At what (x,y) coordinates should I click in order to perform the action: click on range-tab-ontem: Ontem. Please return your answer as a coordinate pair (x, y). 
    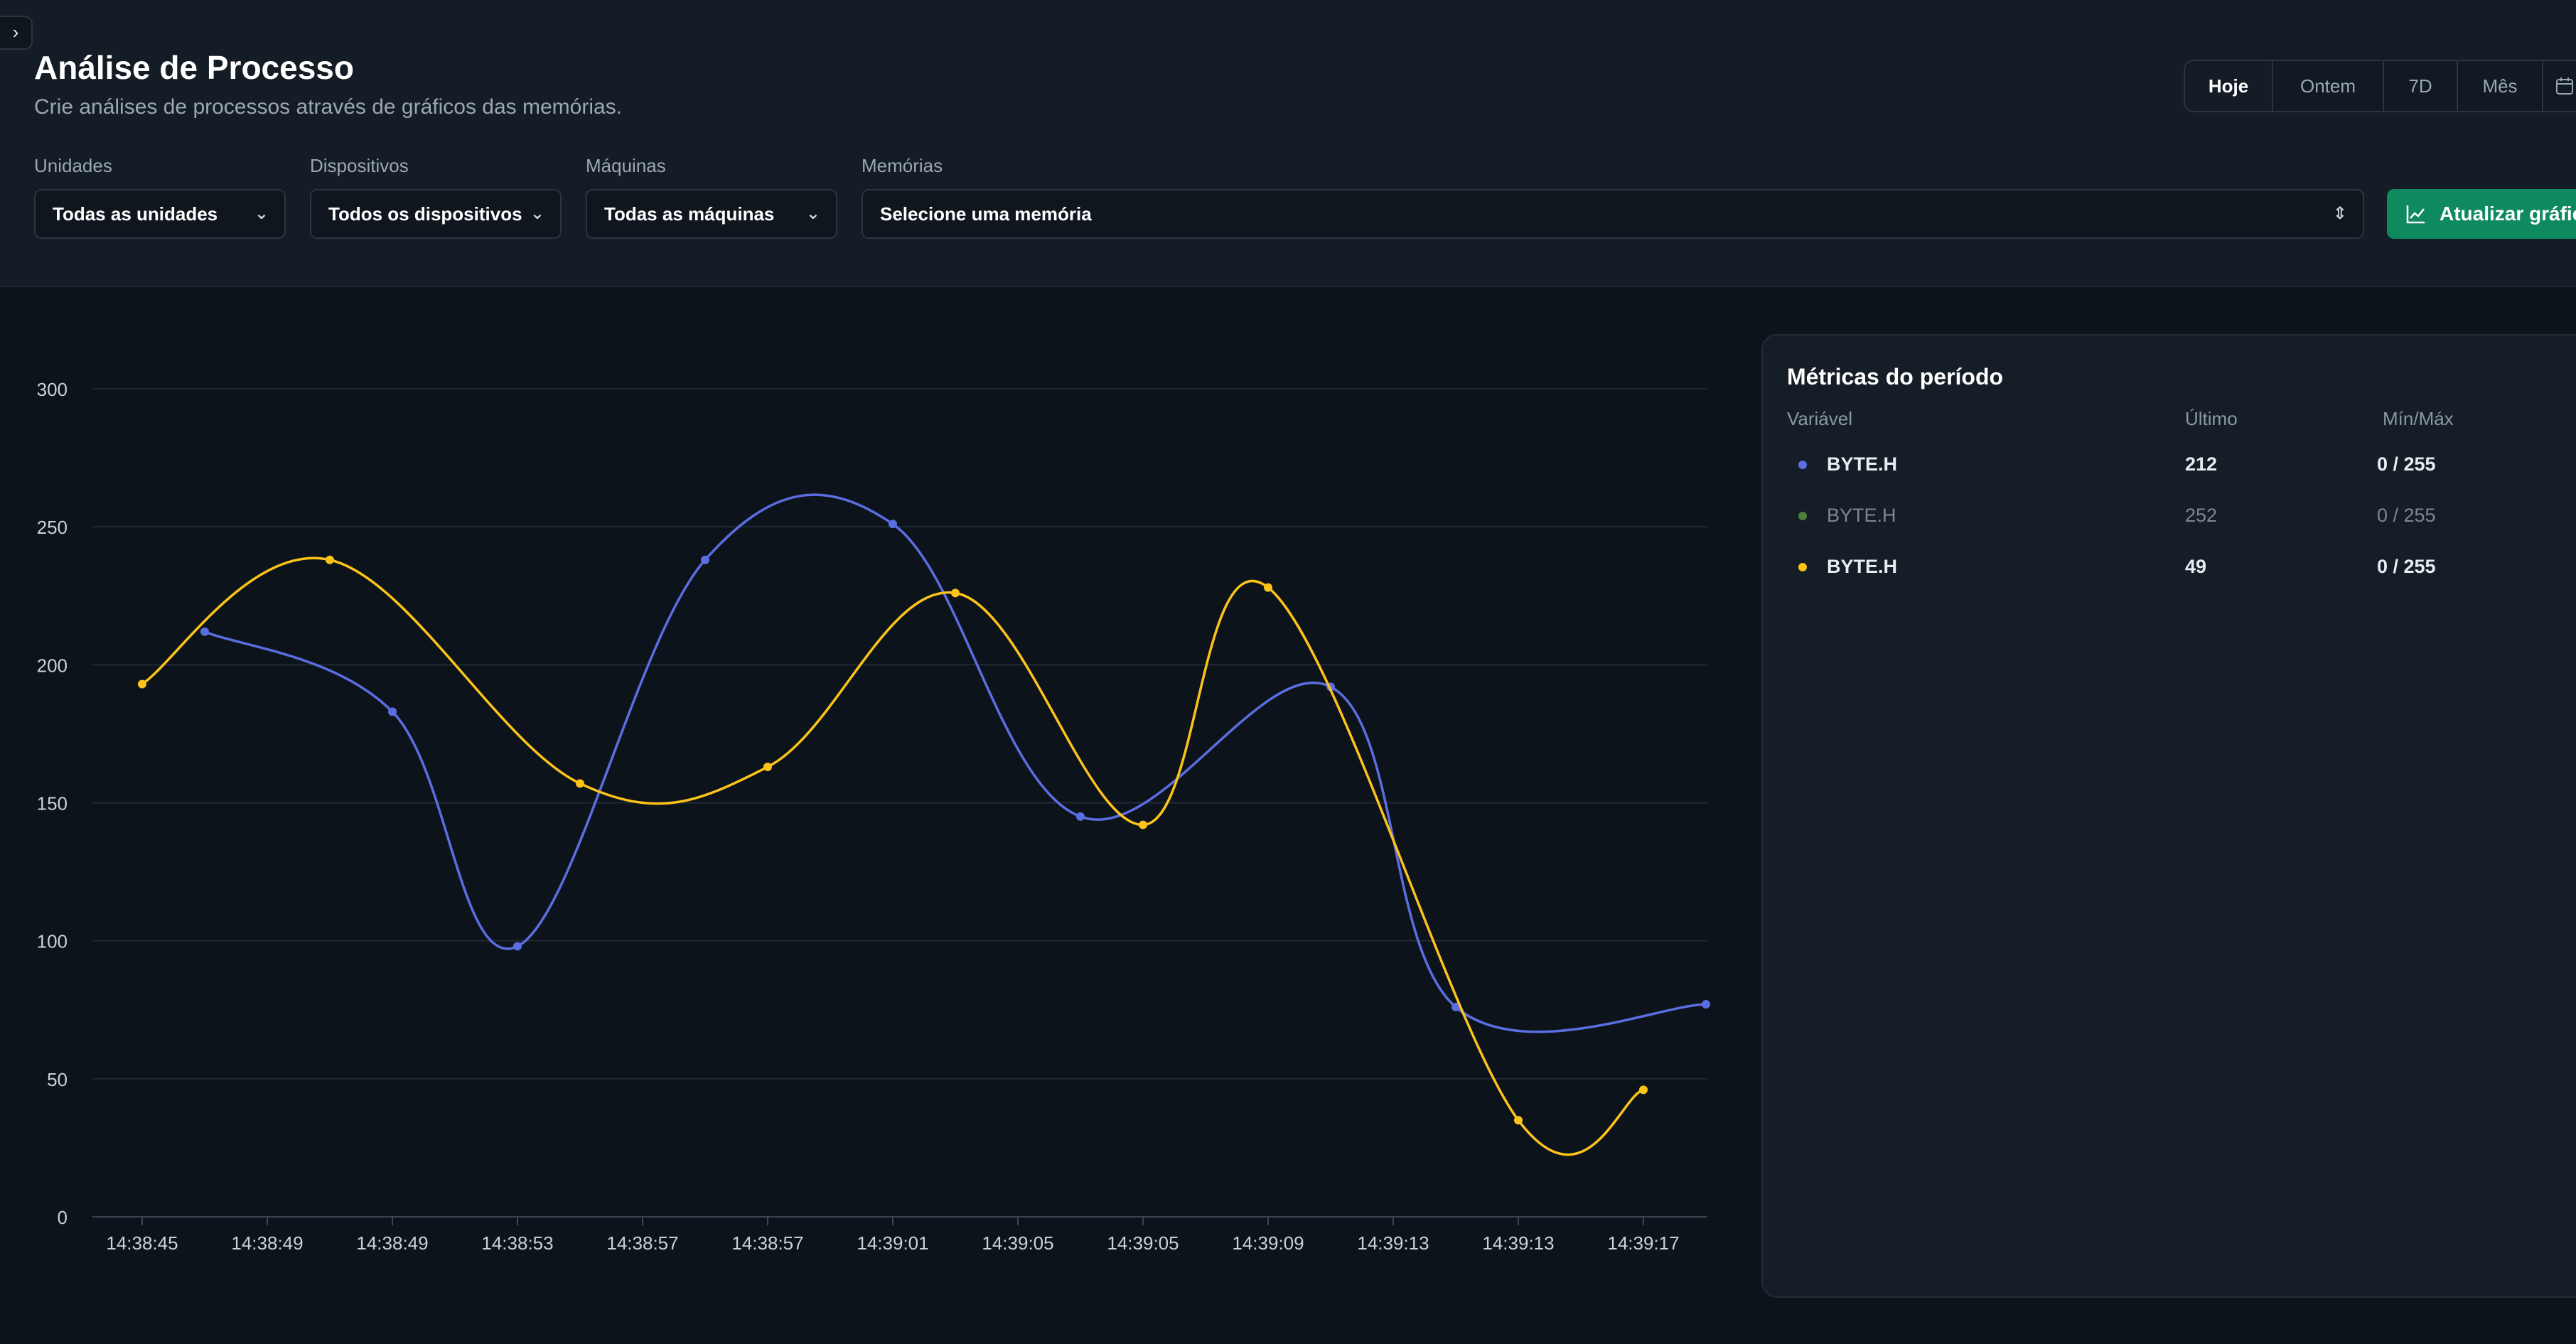
    Looking at the image, I should click on (2328, 86).